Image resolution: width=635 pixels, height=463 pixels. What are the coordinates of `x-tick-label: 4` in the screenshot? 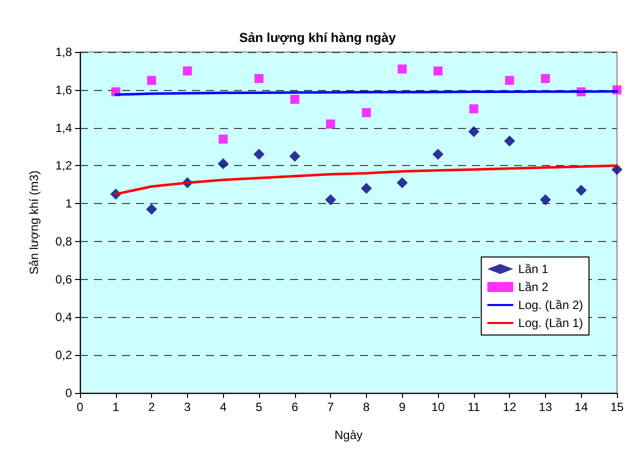 It's located at (223, 407).